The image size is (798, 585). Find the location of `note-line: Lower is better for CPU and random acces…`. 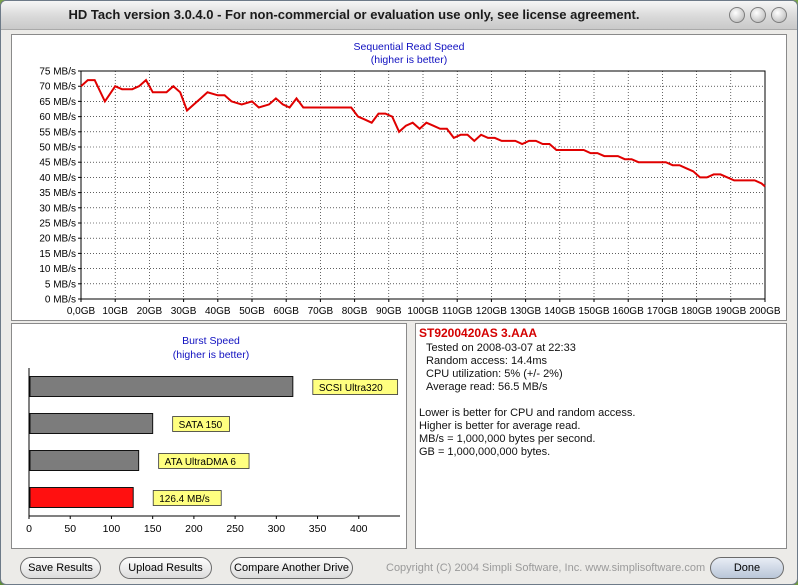

note-line: Lower is better for CPU and random acces… is located at coordinates (527, 413).